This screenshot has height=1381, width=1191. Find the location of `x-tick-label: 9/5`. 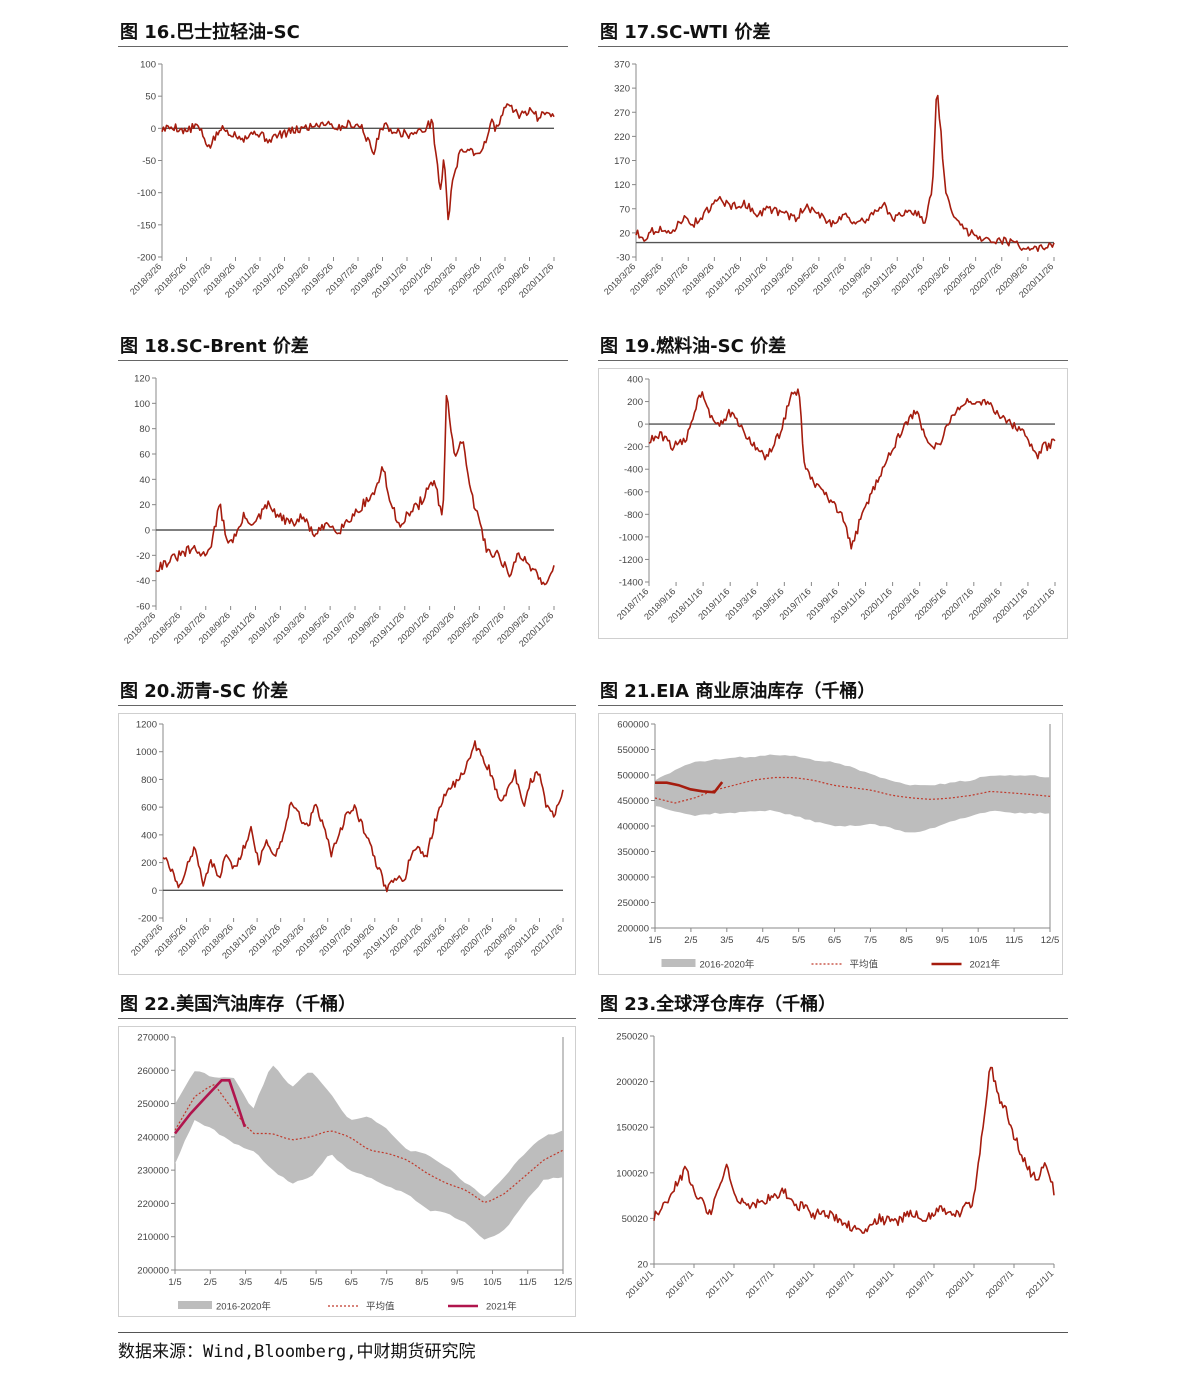

x-tick-label: 9/5 is located at coordinates (457, 1282).